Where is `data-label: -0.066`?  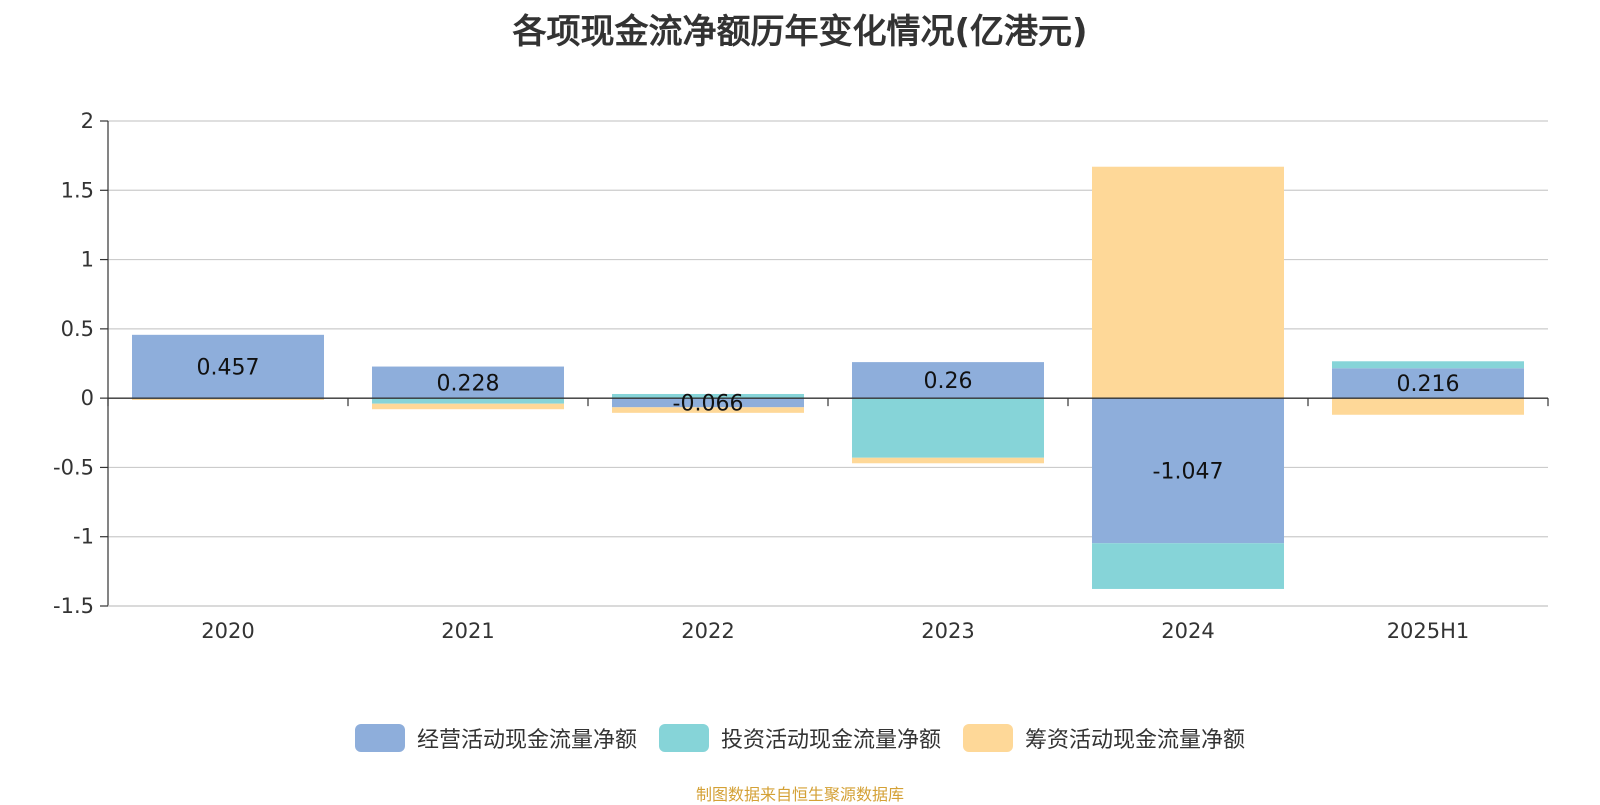 data-label: -0.066 is located at coordinates (708, 404).